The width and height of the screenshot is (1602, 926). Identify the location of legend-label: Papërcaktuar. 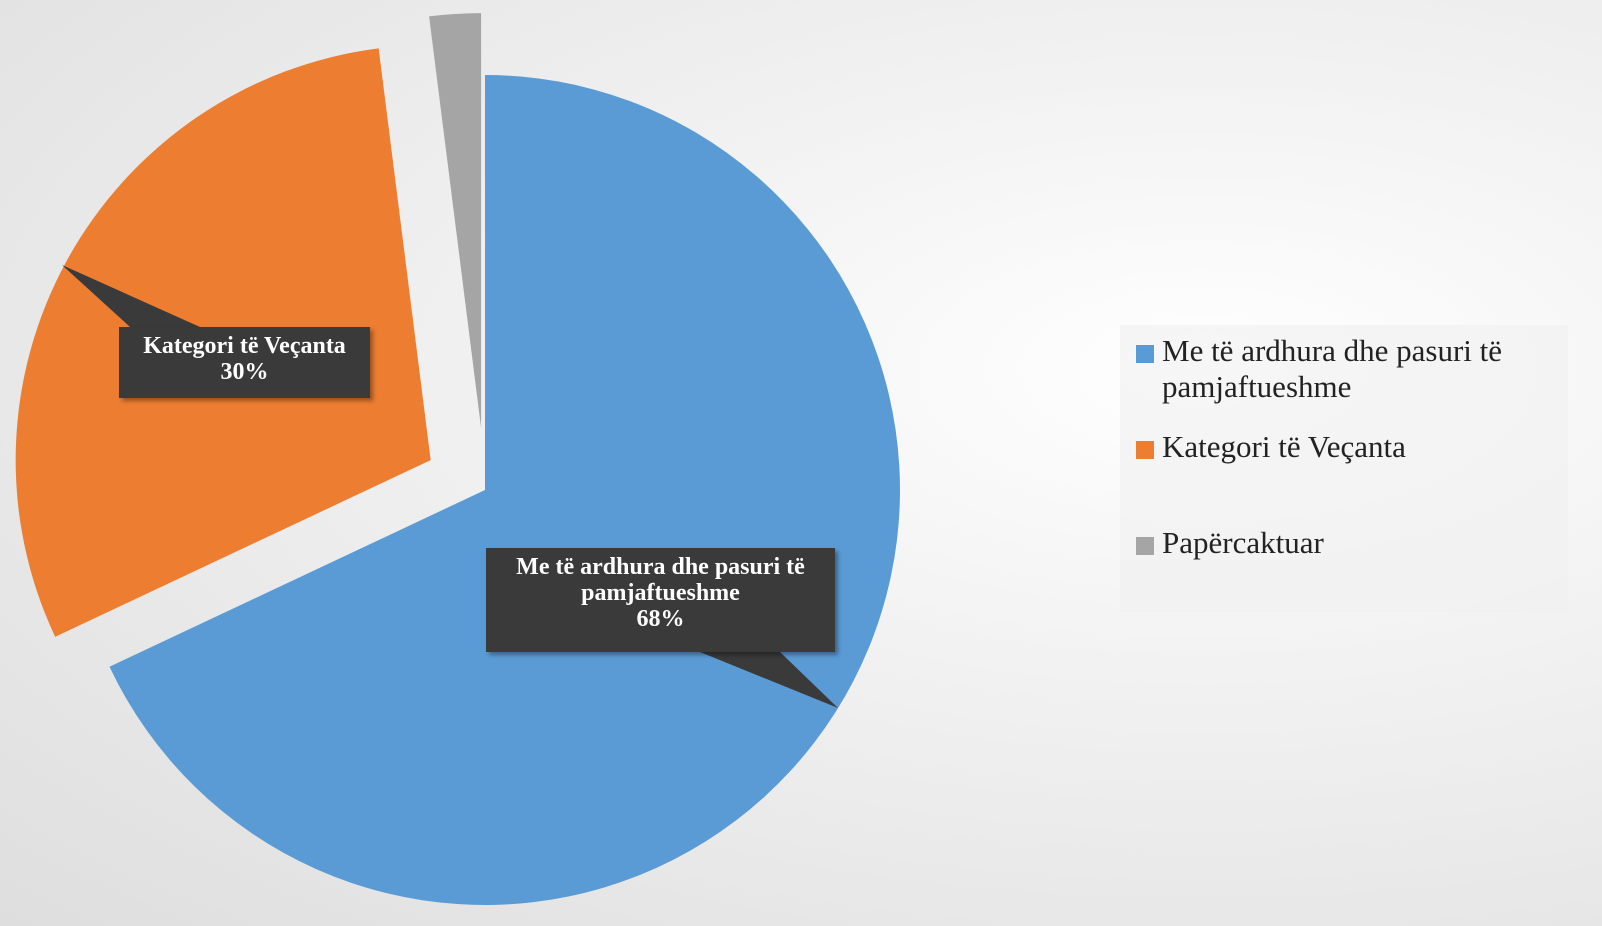
(1243, 542).